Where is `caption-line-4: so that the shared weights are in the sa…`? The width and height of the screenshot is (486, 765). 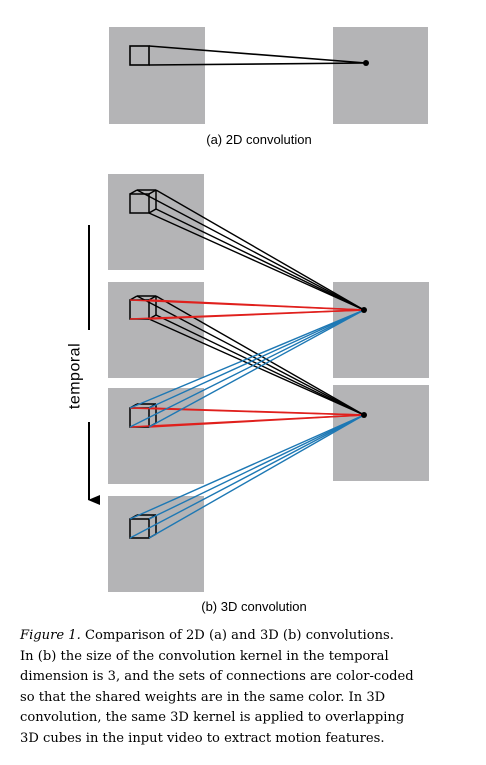 caption-line-4: so that the shared weights are in the sa… is located at coordinates (203, 697).